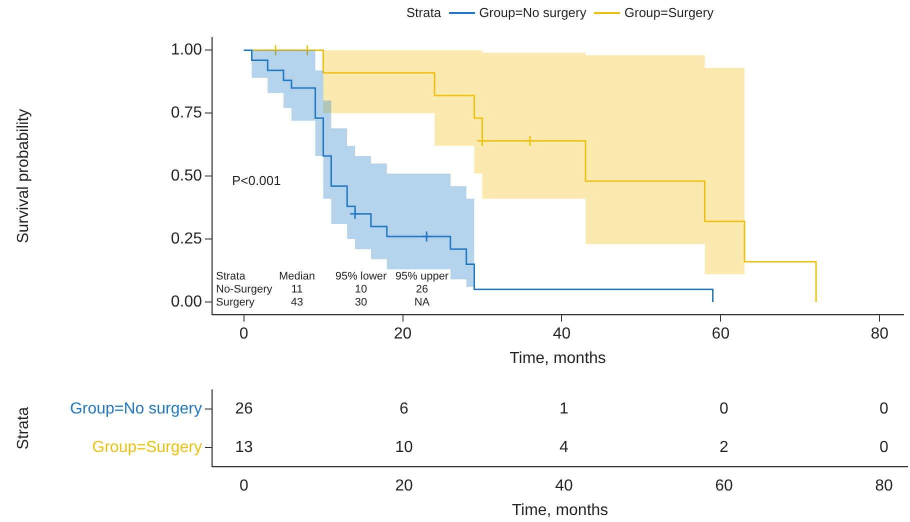 The width and height of the screenshot is (910, 522). I want to click on legend-label: Group=Surgery, so click(669, 12).